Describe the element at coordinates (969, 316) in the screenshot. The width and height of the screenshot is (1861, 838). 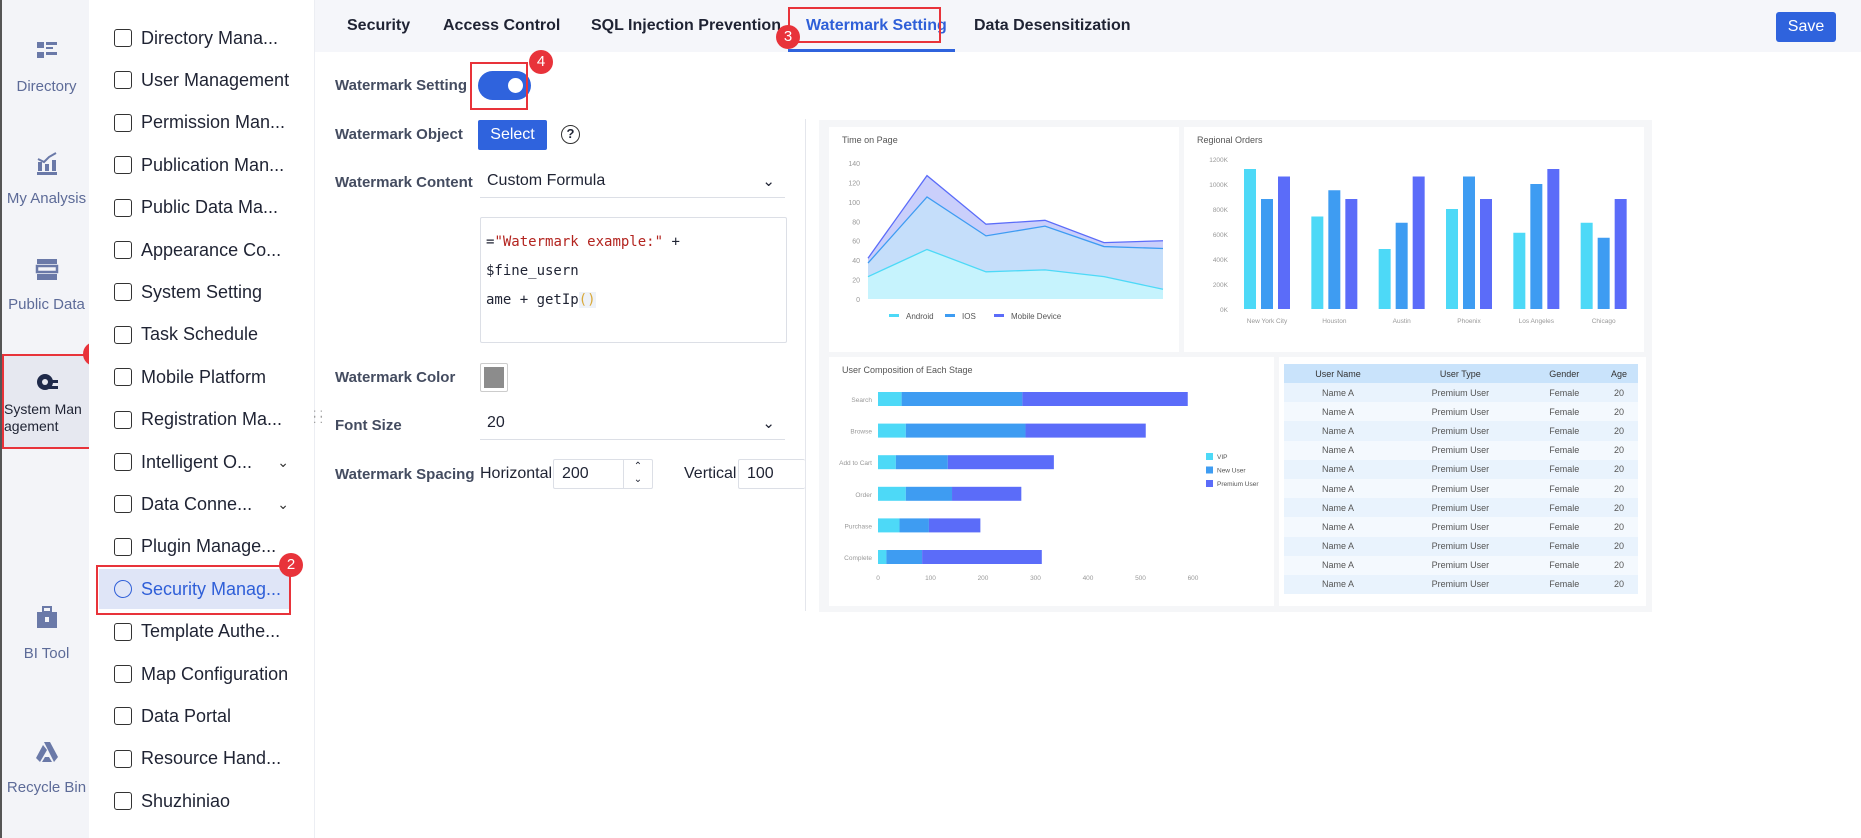
I see `legend-label: IOS` at that location.